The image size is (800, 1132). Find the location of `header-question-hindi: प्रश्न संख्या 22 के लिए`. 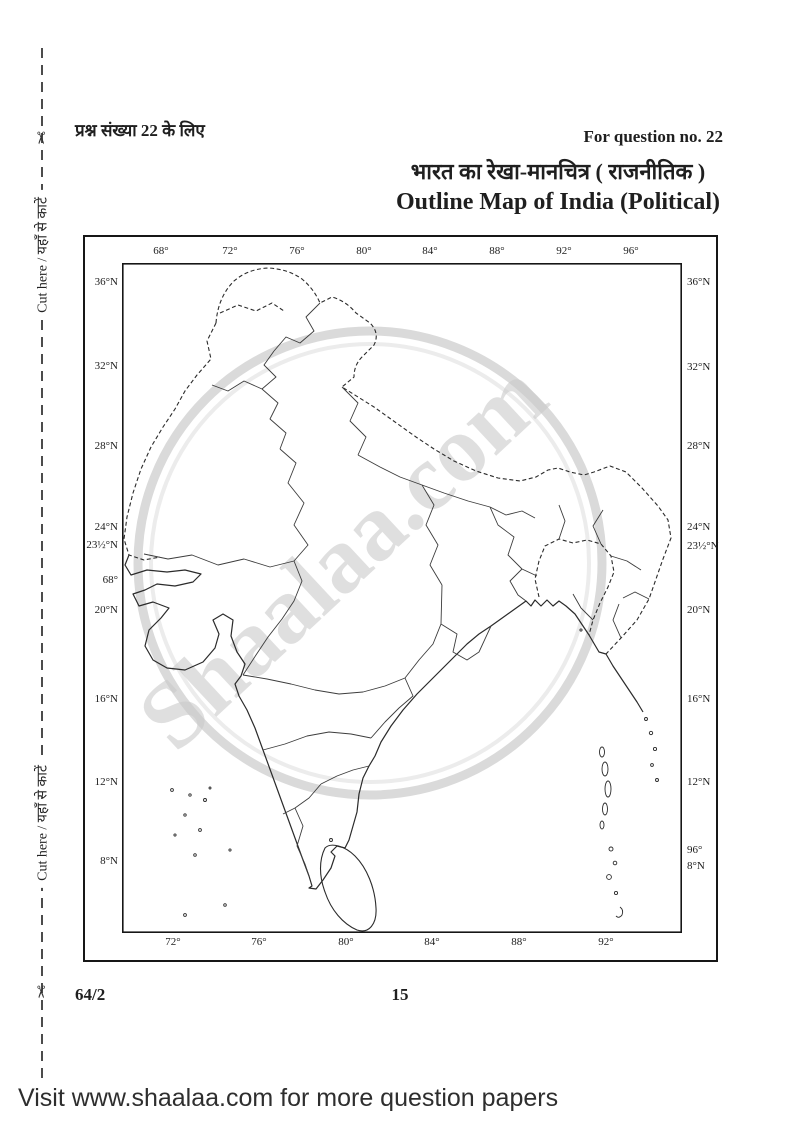

header-question-hindi: प्रश्न संख्या 22 के लिए is located at coordinates (140, 130).